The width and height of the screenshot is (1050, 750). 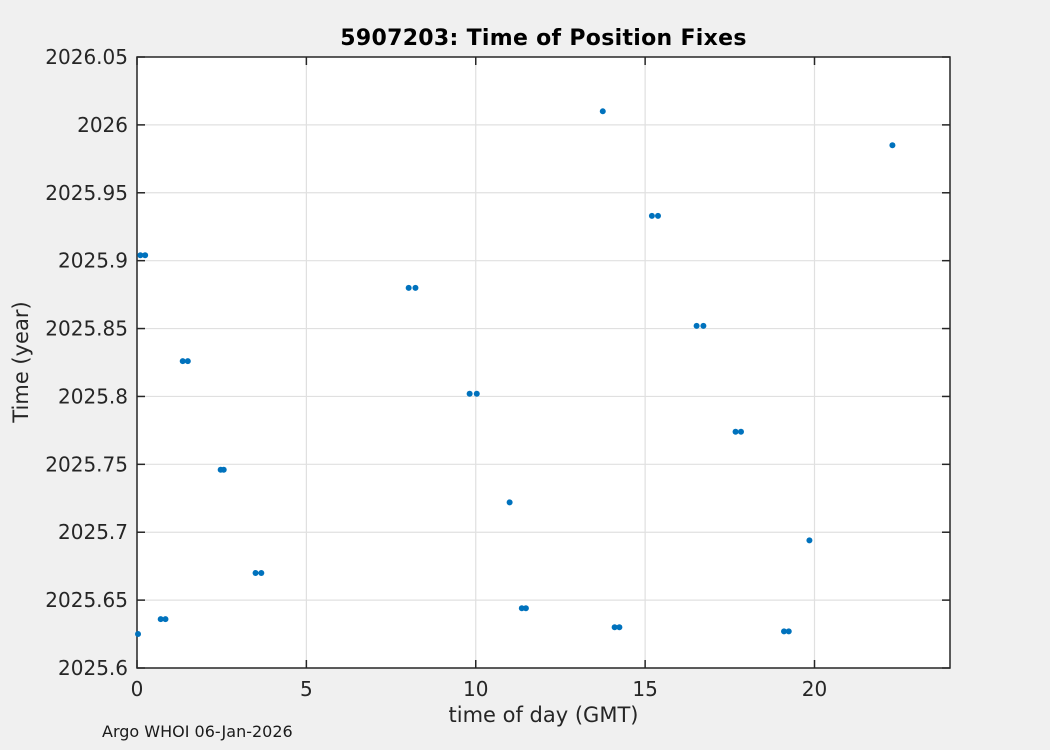 What do you see at coordinates (102, 125) in the screenshot?
I see `y-tick-label: 2026` at bounding box center [102, 125].